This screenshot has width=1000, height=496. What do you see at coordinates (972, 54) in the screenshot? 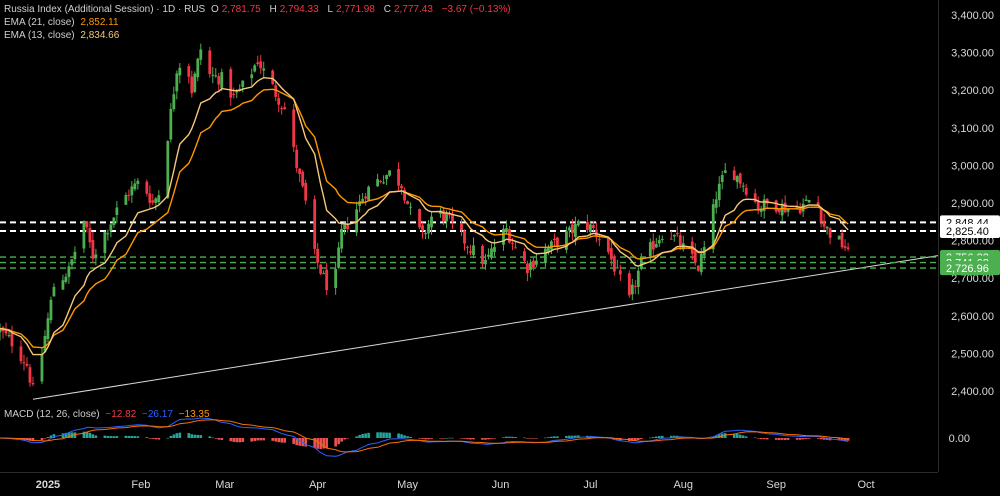
I see `price-tick-label: 3,300.00` at bounding box center [972, 54].